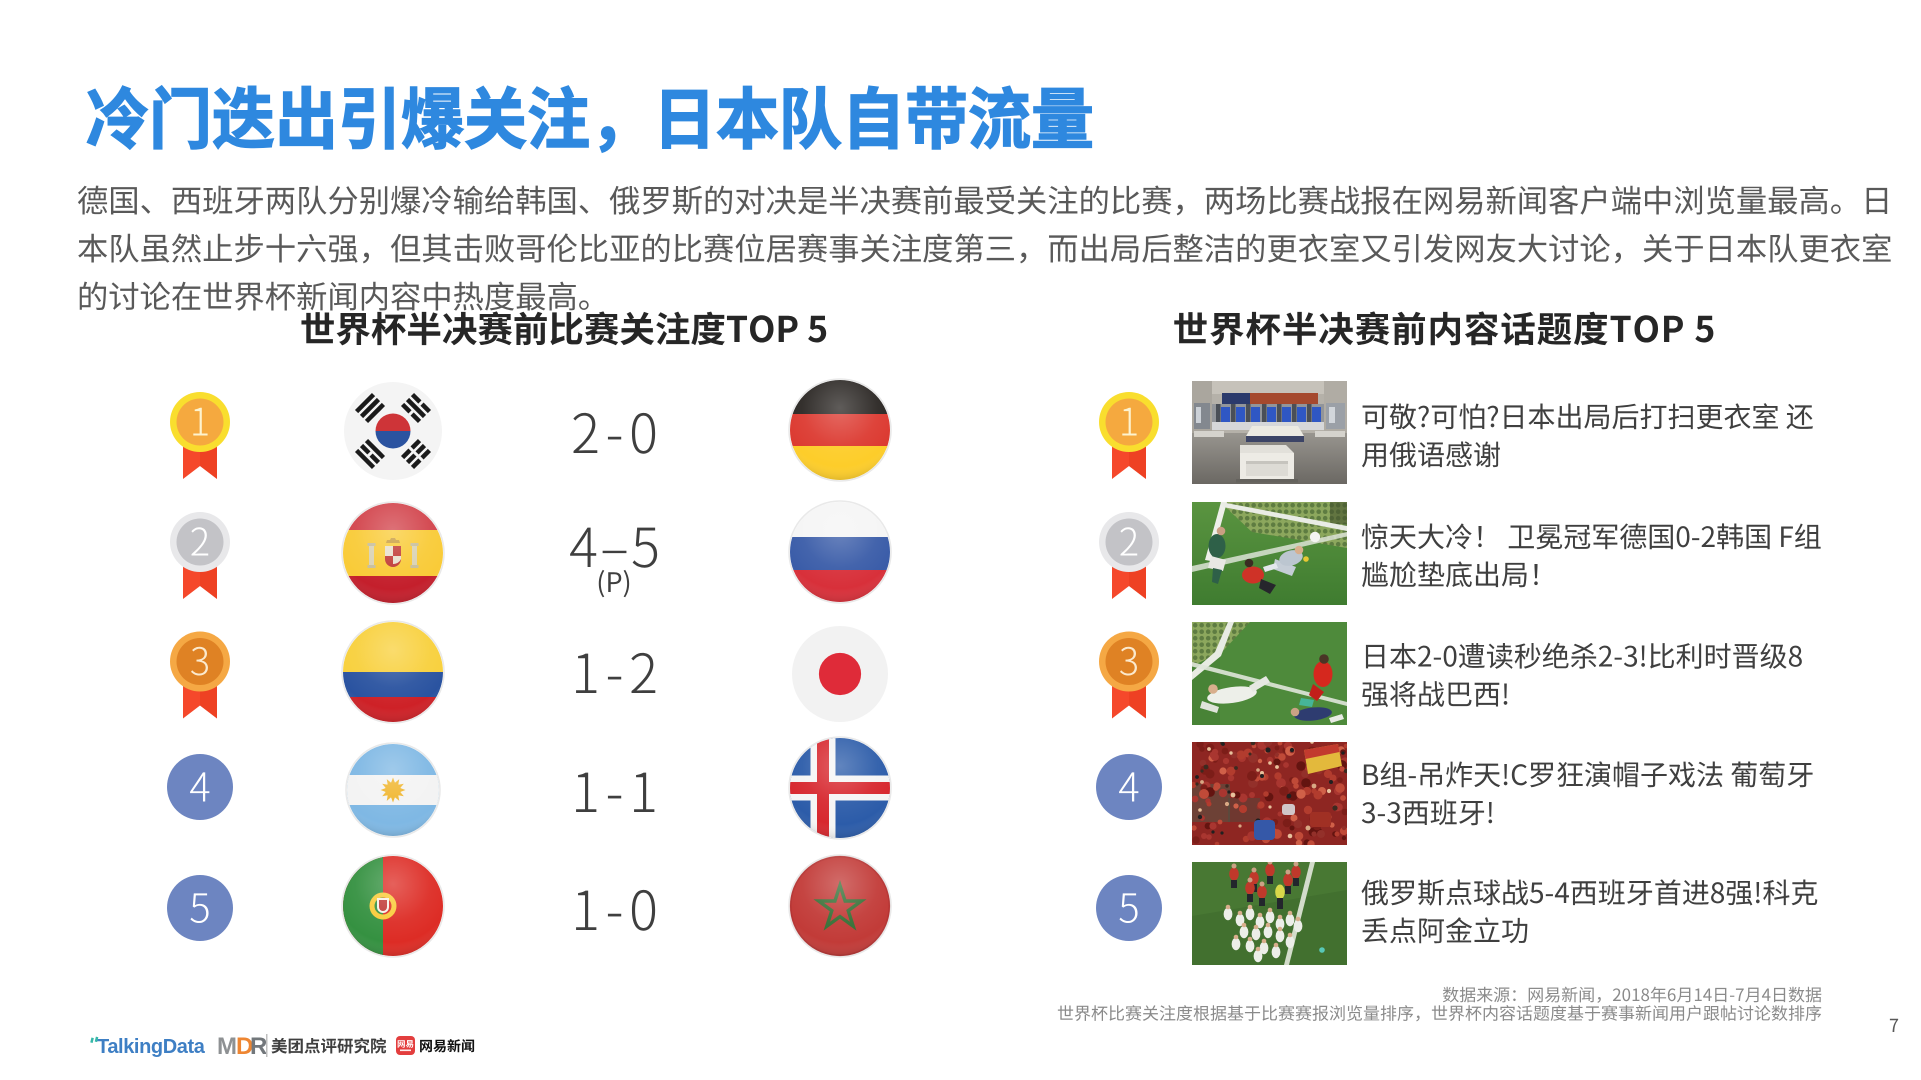 The image size is (1921, 1080). What do you see at coordinates (258, 1046) in the screenshot?
I see `svg-text: R` at bounding box center [258, 1046].